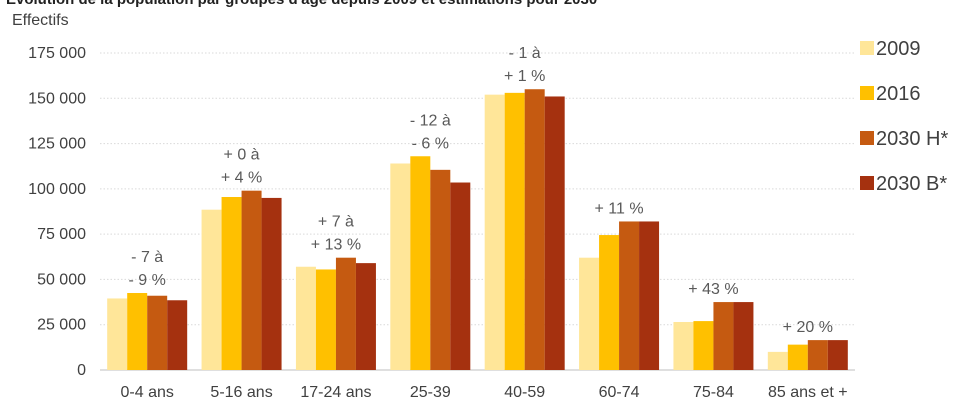 This screenshot has height=406, width=969. What do you see at coordinates (147, 392) in the screenshot?
I see `x-tick-label: 0-4 ans` at bounding box center [147, 392].